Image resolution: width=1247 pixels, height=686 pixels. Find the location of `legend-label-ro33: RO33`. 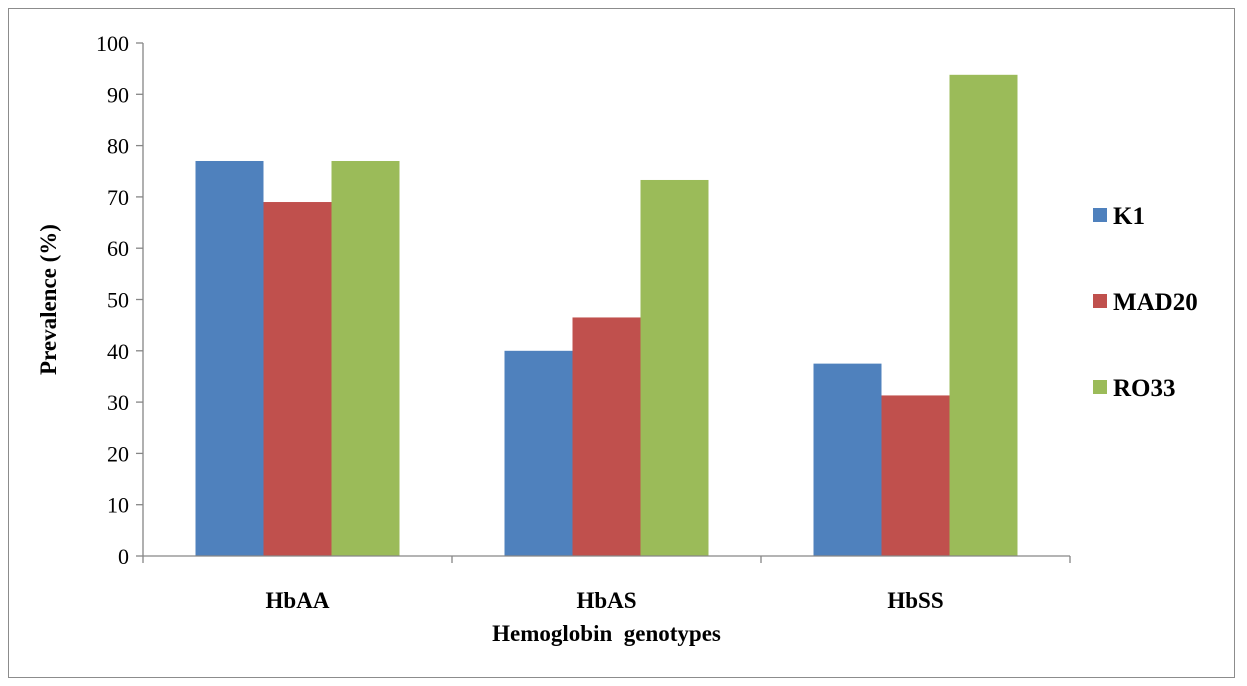

legend-label-ro33: RO33 is located at coordinates (1144, 388).